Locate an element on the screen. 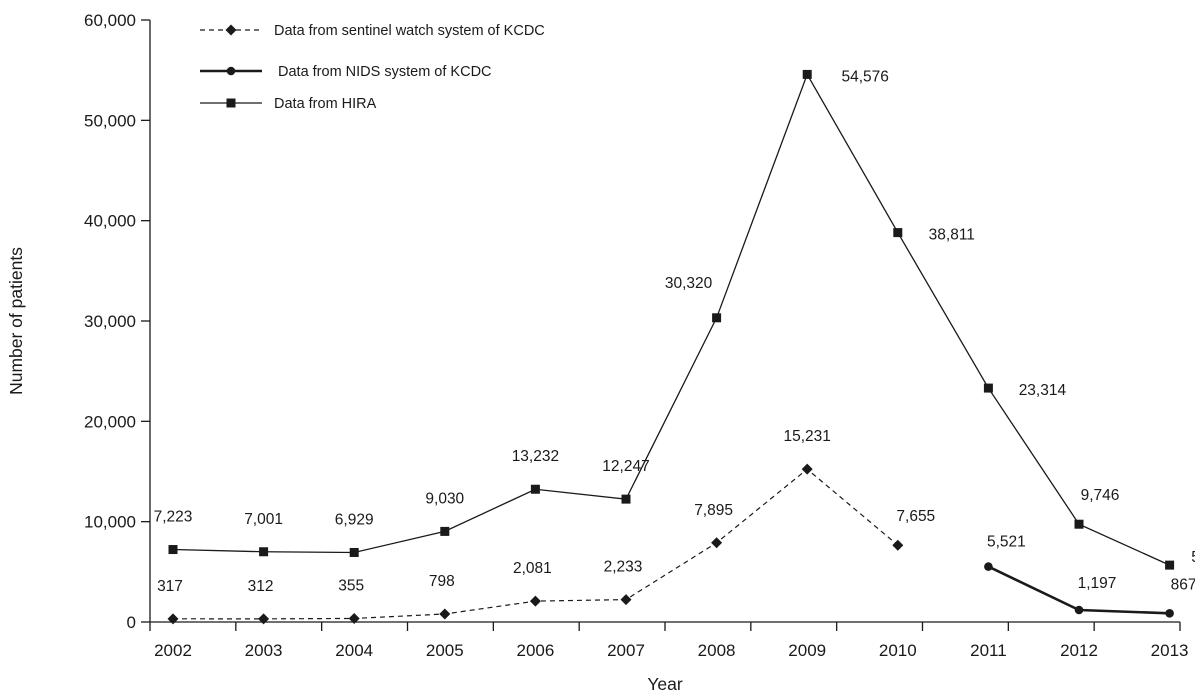  legend-item: Data from sentinel watch system of KCDC is located at coordinates (372, 31).